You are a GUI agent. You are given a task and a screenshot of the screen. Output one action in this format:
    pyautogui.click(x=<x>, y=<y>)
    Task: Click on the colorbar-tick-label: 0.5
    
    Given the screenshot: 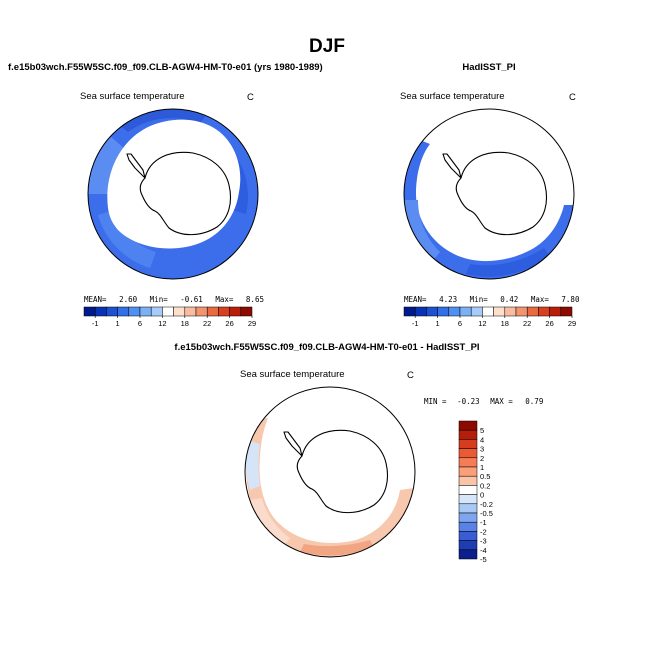 What is the action you would take?
    pyautogui.click(x=485, y=476)
    